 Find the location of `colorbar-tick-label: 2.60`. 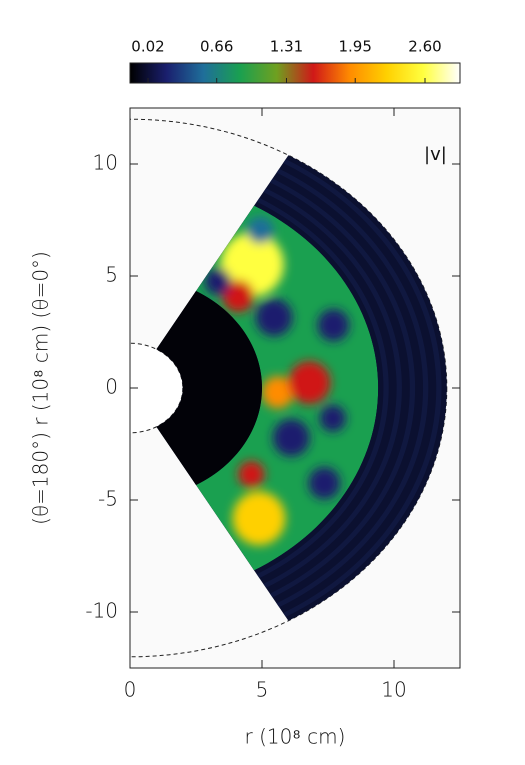

colorbar-tick-label: 2.60 is located at coordinates (424, 47).